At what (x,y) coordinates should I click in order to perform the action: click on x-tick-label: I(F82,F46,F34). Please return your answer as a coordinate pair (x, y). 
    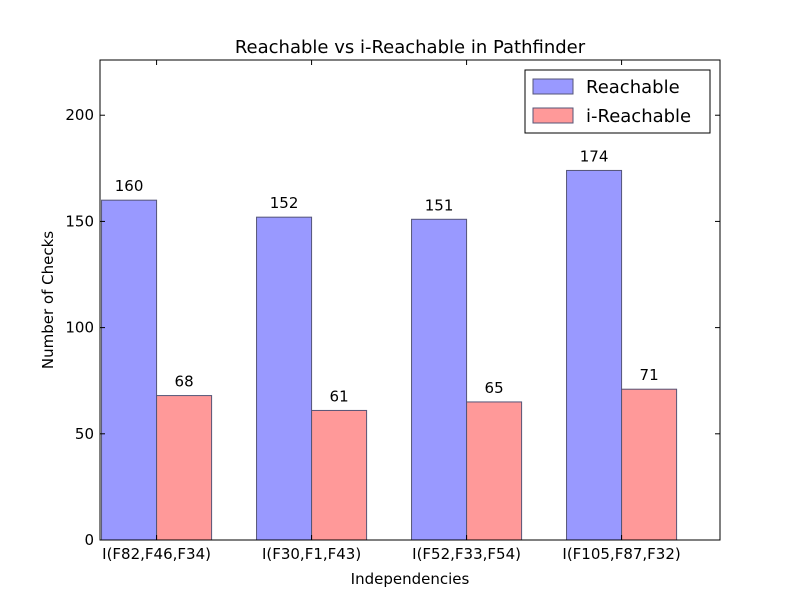
    Looking at the image, I should click on (156, 554).